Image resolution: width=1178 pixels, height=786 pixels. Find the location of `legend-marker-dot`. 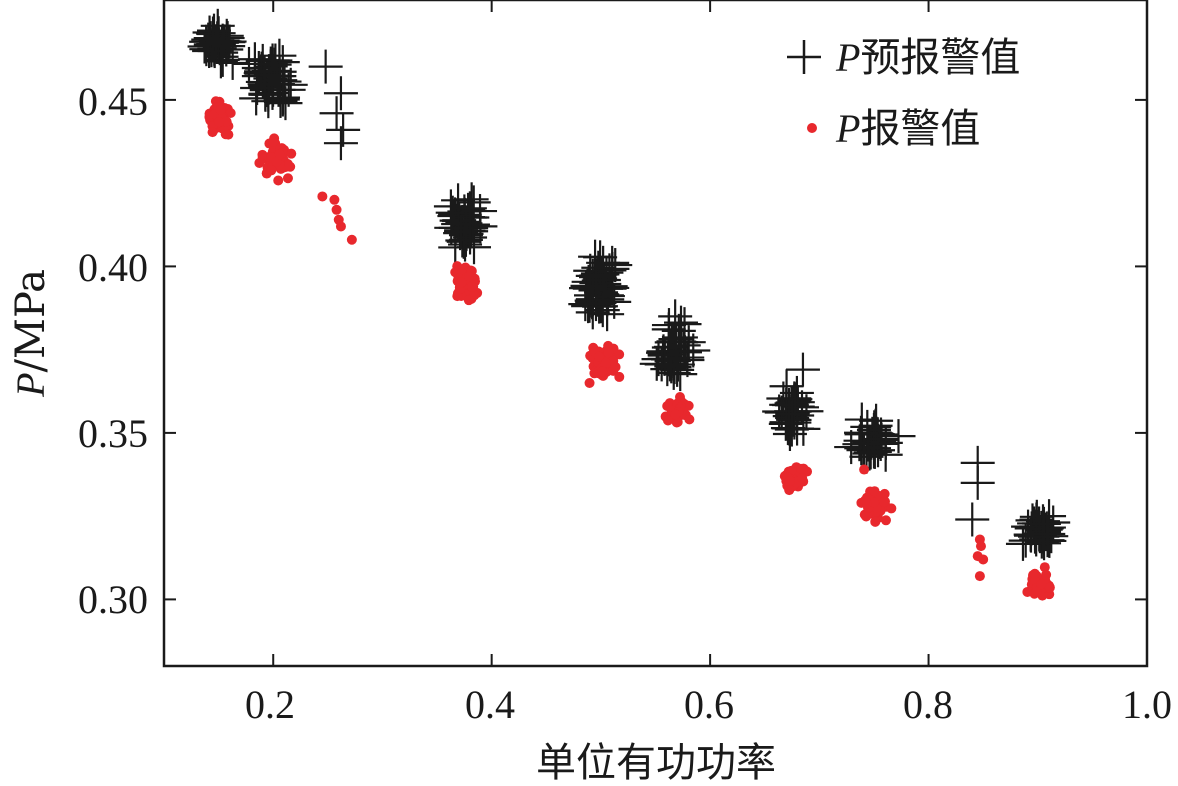

legend-marker-dot is located at coordinates (812, 128).